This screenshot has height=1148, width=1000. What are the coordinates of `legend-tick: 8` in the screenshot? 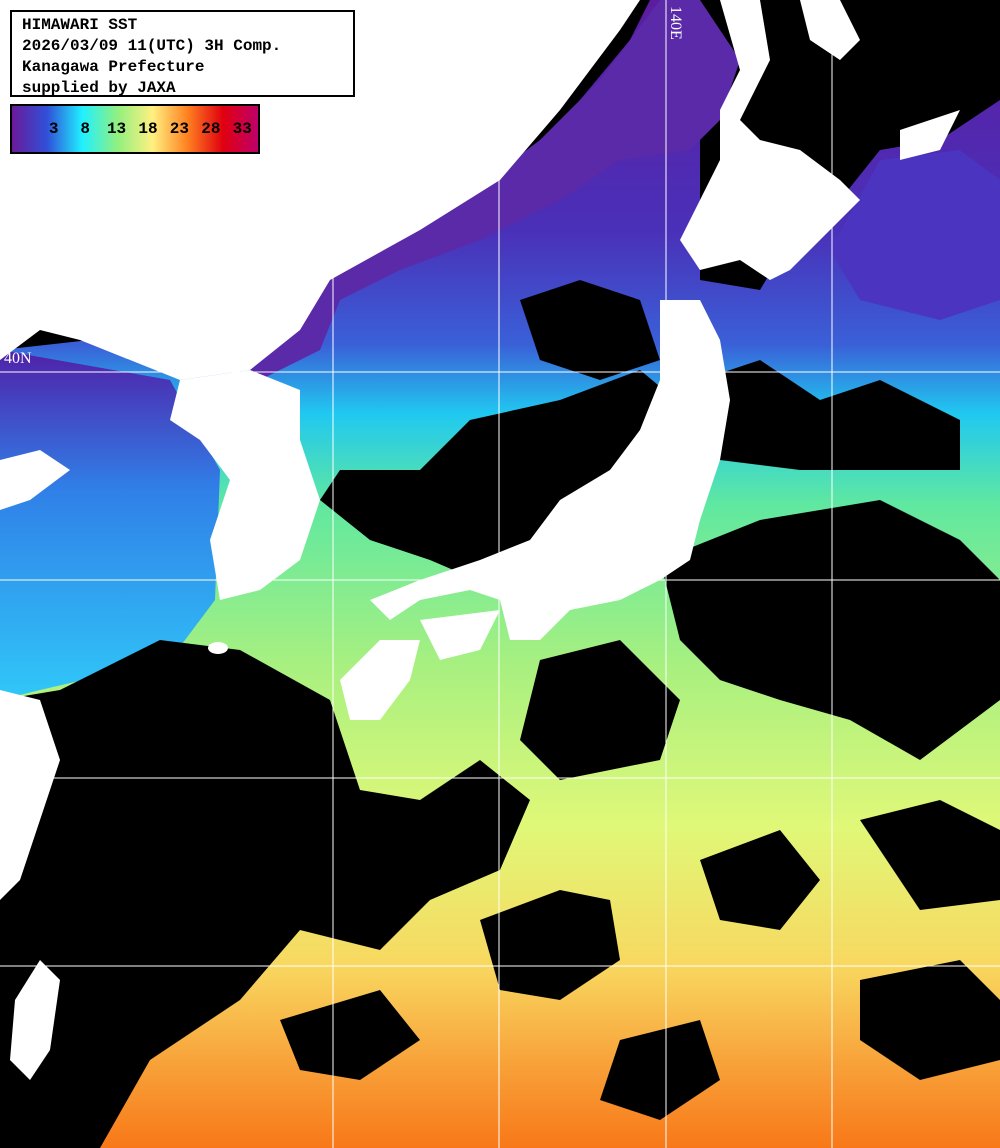 It's located at (85, 129).